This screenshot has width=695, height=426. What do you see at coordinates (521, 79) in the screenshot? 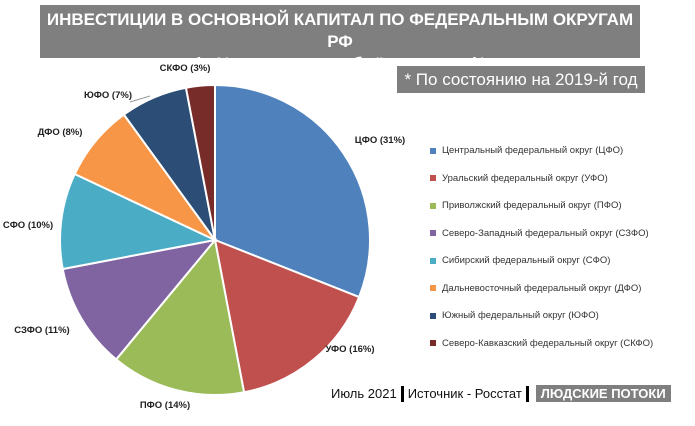
I see `date-note: * По состоянию на 2019-й год` at bounding box center [521, 79].